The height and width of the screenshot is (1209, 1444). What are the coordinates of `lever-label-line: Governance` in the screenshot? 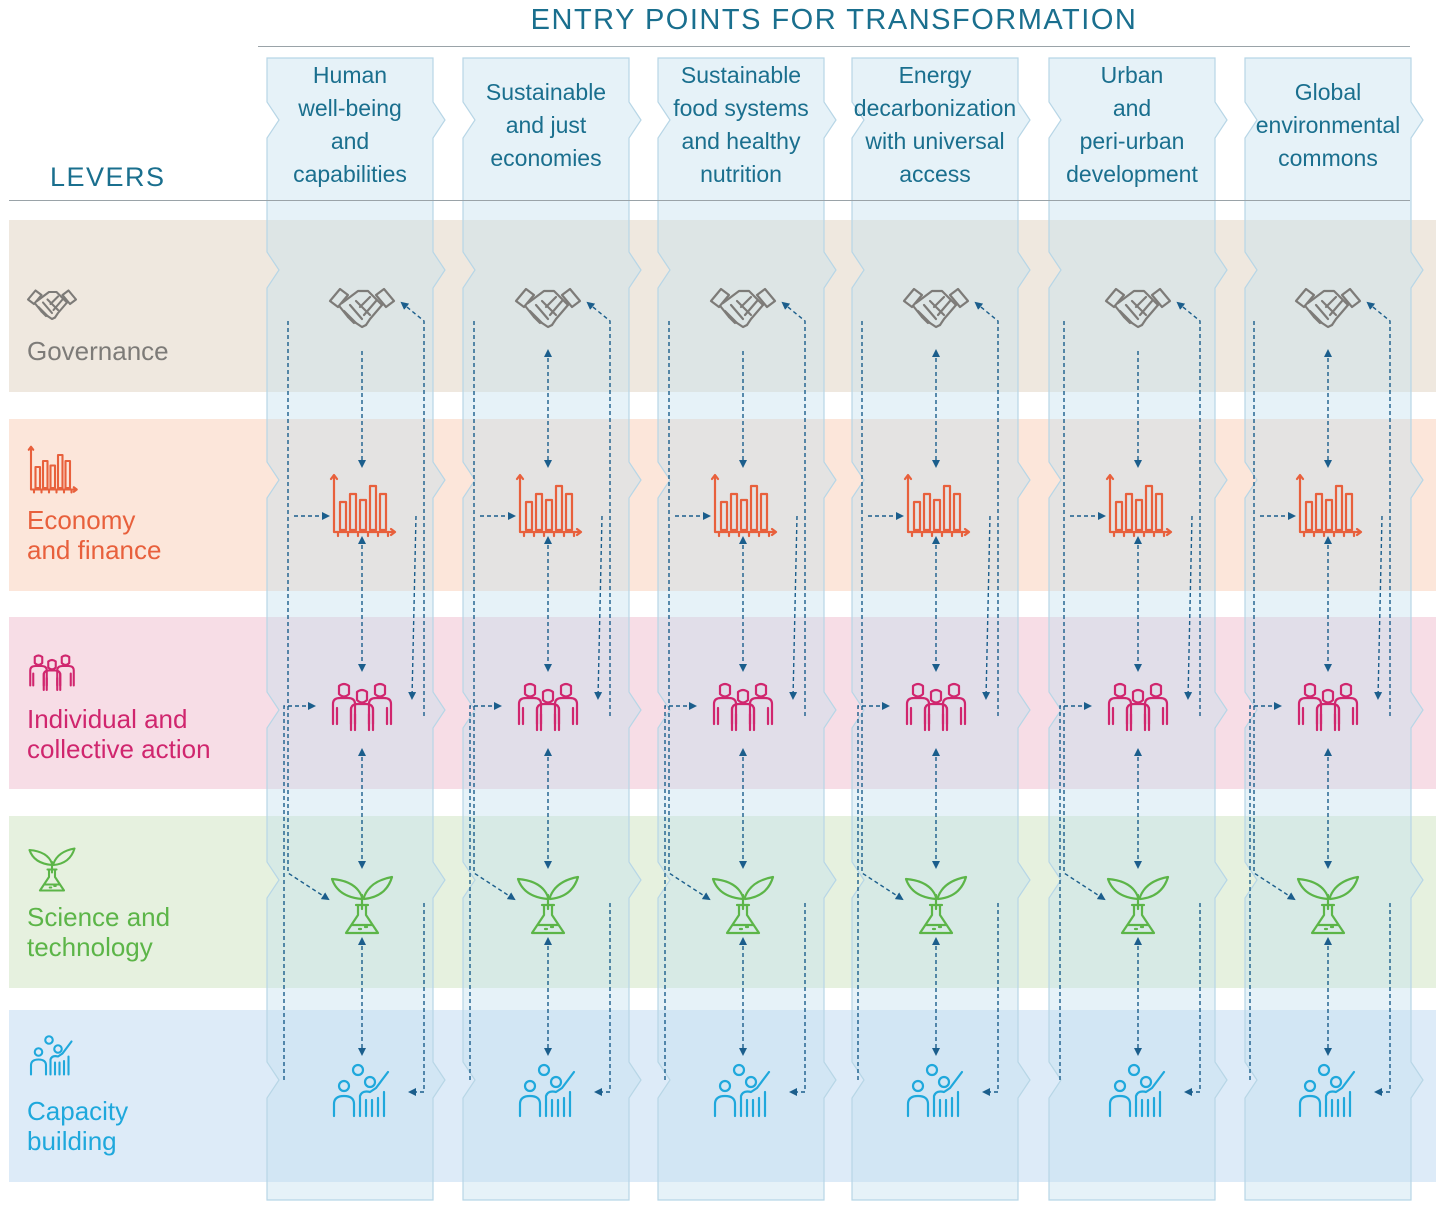 It's located at (98, 351).